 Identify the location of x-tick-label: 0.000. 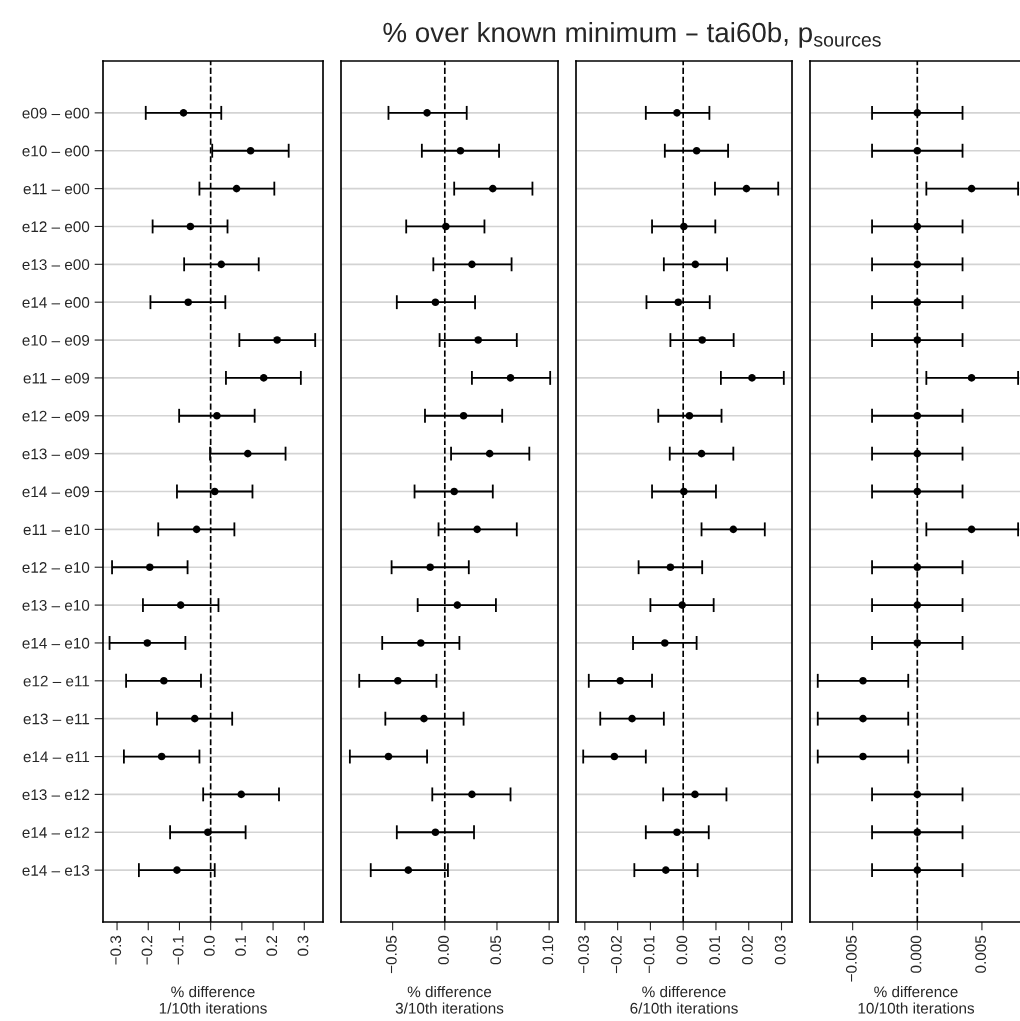
(916, 954).